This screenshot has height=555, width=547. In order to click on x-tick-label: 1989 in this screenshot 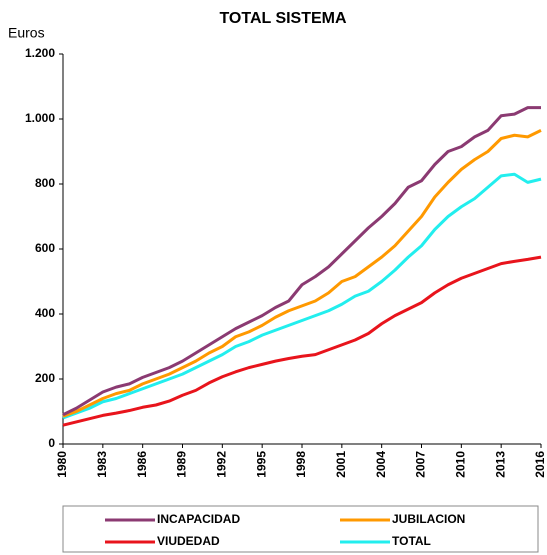, I will do `click(182, 464)`.